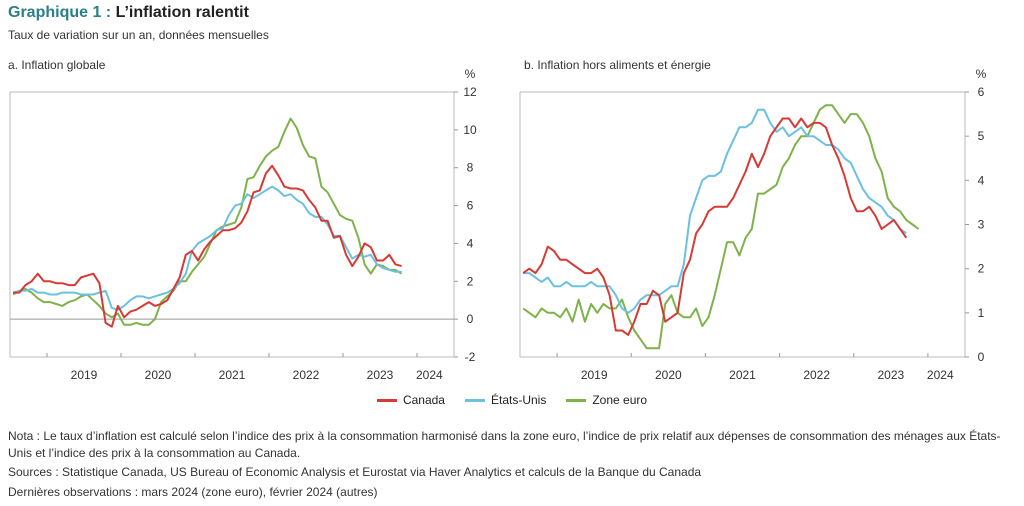  Describe the element at coordinates (981, 225) in the screenshot. I see `y-tick-label: 3` at that location.